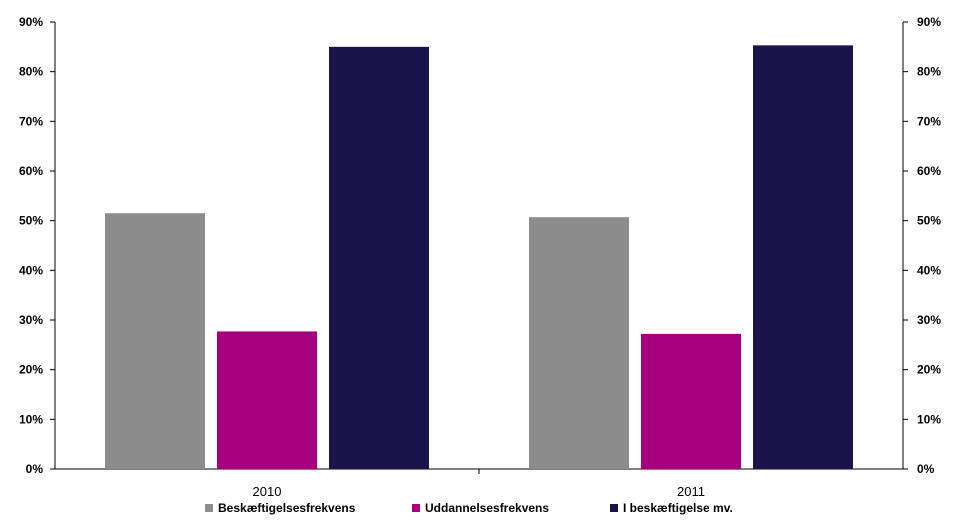 Image resolution: width=953 pixels, height=523 pixels. What do you see at coordinates (929, 370) in the screenshot?
I see `y-tick-label-right: 20%` at bounding box center [929, 370].